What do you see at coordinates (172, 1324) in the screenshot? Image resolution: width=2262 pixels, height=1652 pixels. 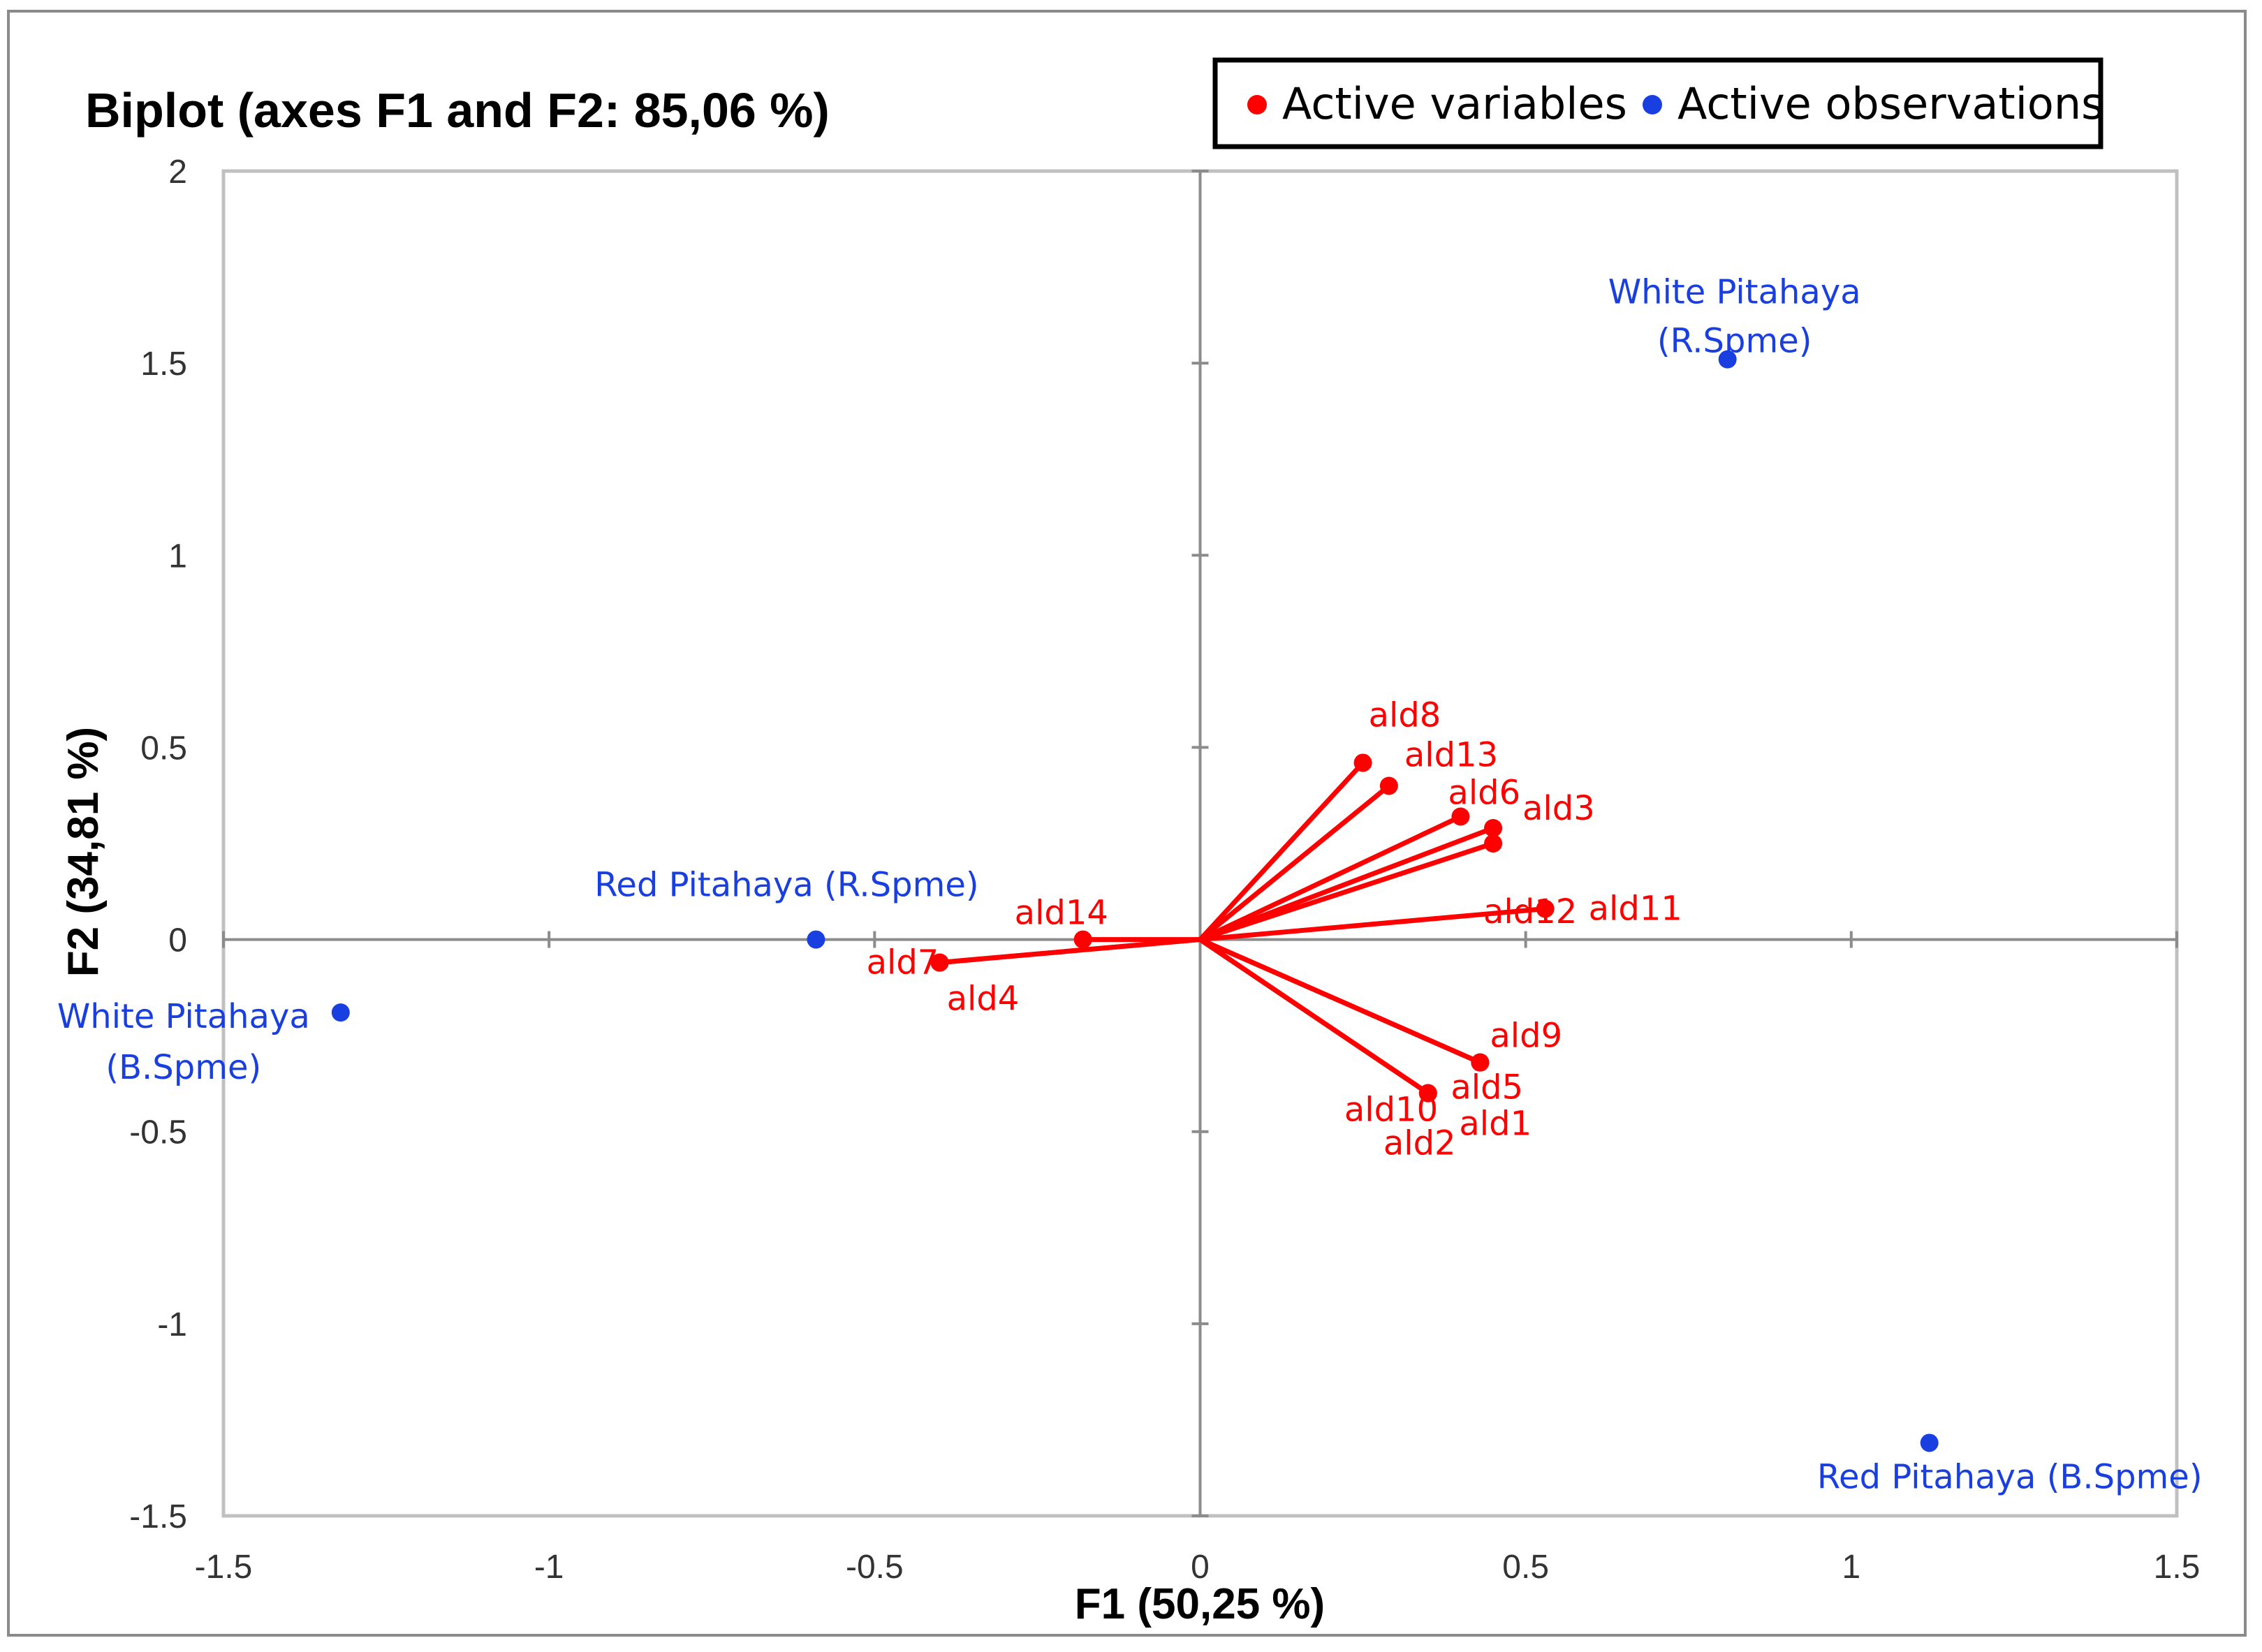 I see `y-tick-label: -1` at bounding box center [172, 1324].